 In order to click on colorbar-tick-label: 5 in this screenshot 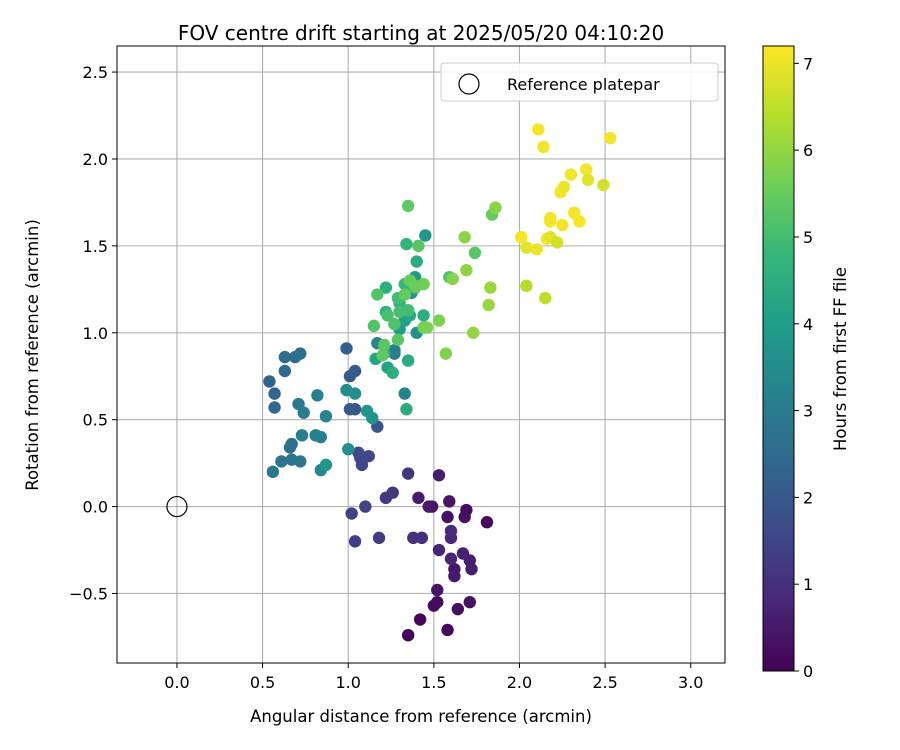, I will do `click(808, 237)`.